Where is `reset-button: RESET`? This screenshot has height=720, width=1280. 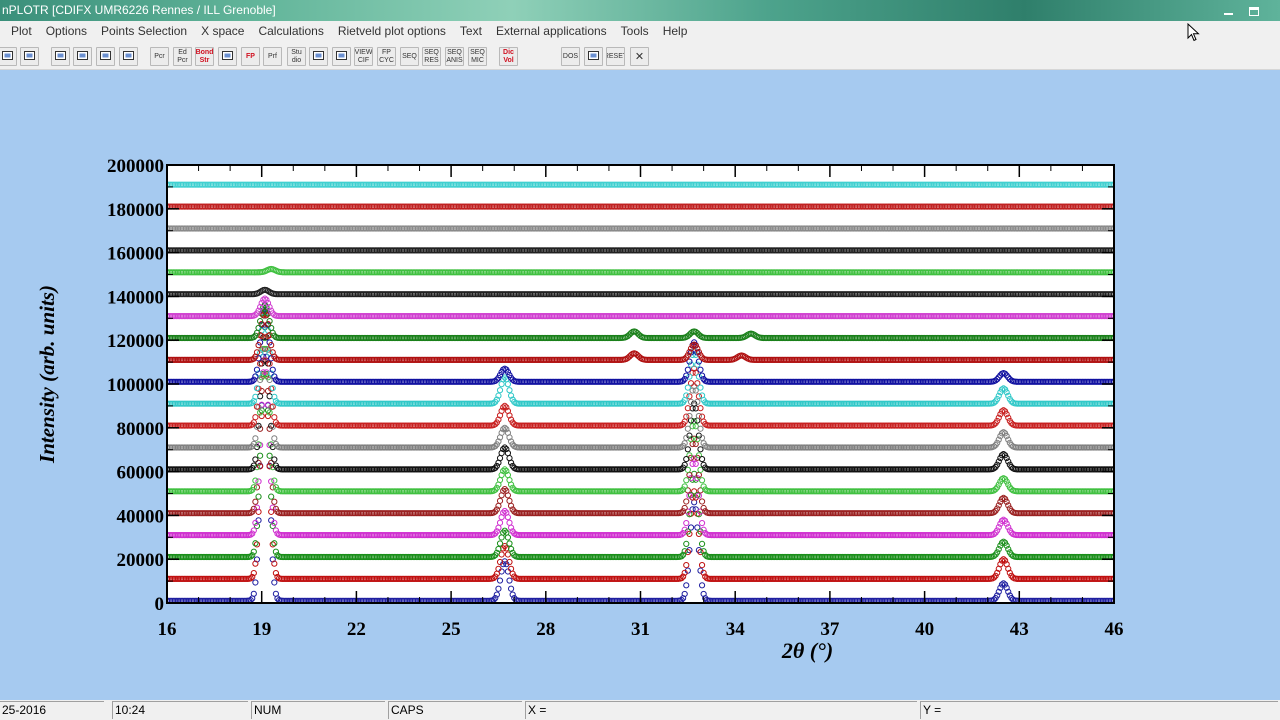 reset-button: RESET is located at coordinates (615, 56).